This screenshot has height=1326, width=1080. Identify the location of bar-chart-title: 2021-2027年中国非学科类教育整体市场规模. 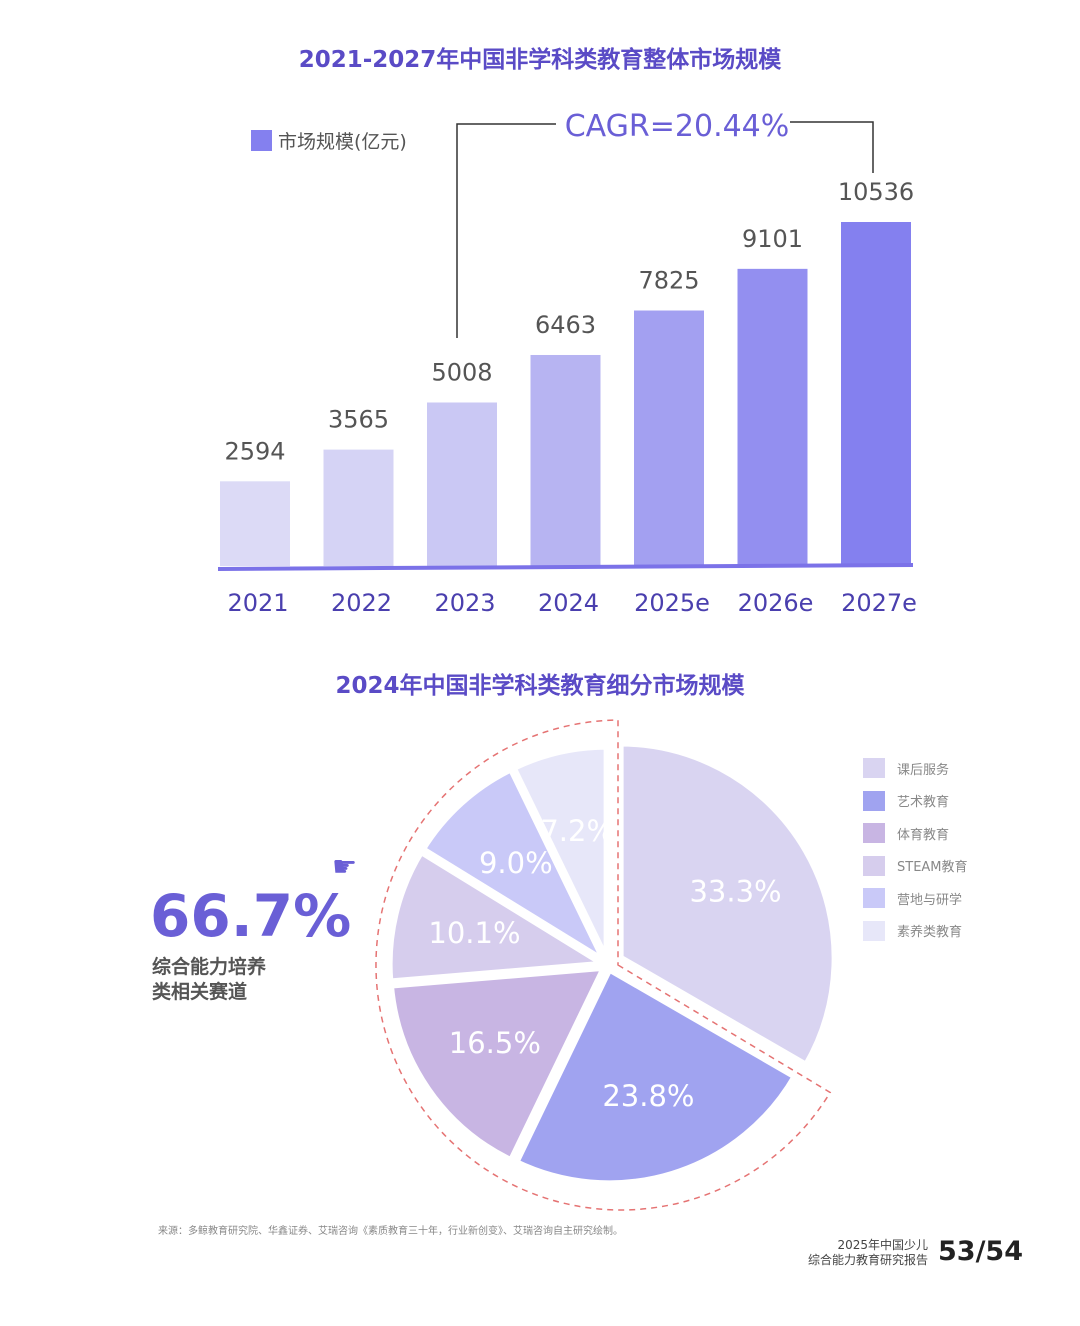
(540, 60).